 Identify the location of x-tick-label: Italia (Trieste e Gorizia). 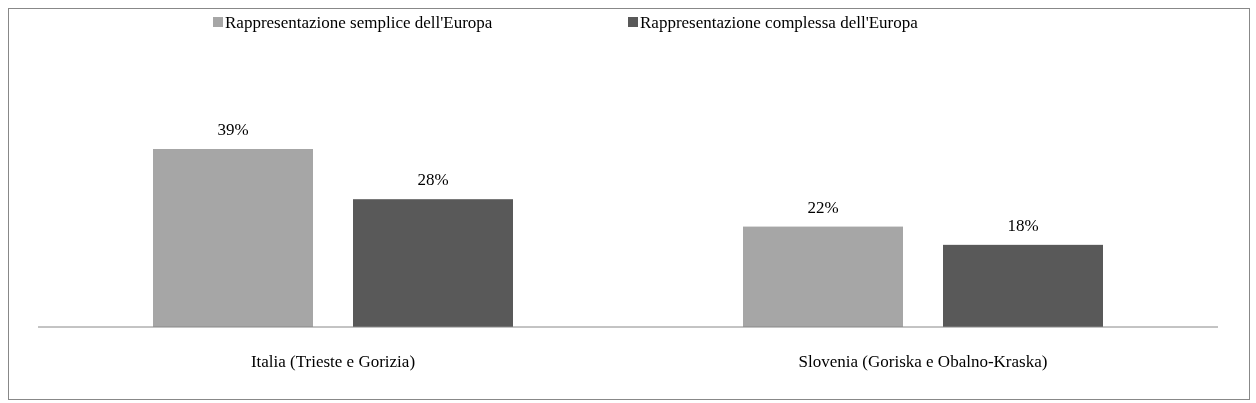
(333, 361).